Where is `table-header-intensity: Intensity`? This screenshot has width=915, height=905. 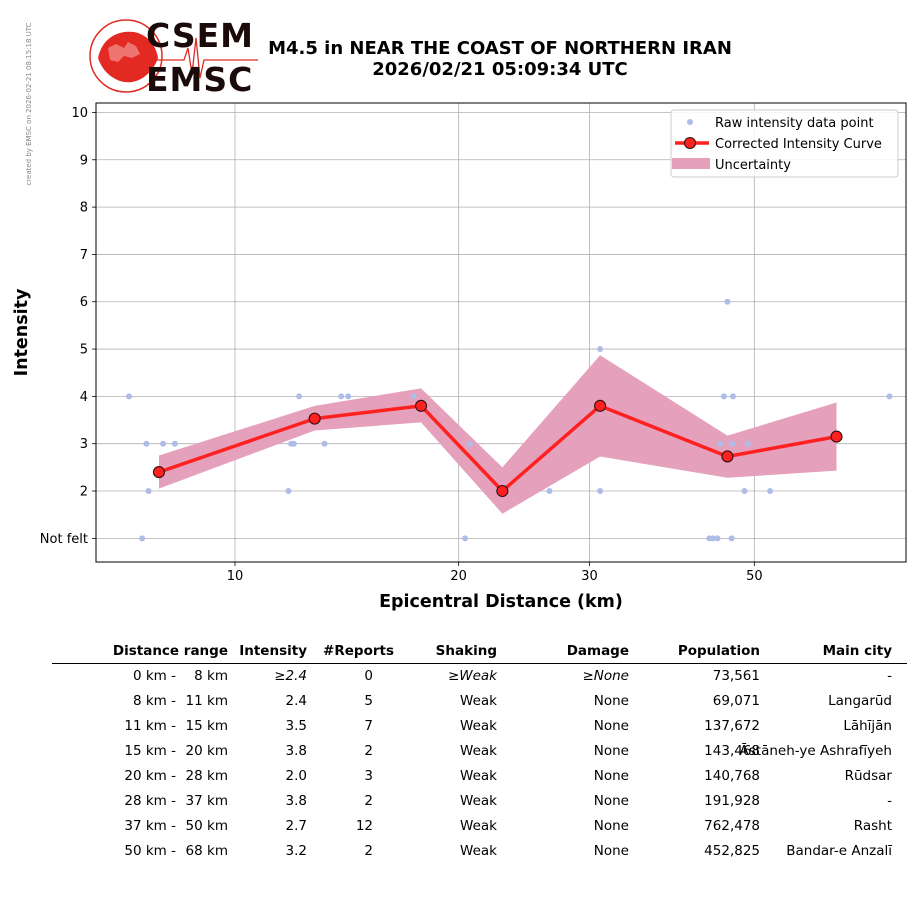 table-header-intensity: Intensity is located at coordinates (273, 651).